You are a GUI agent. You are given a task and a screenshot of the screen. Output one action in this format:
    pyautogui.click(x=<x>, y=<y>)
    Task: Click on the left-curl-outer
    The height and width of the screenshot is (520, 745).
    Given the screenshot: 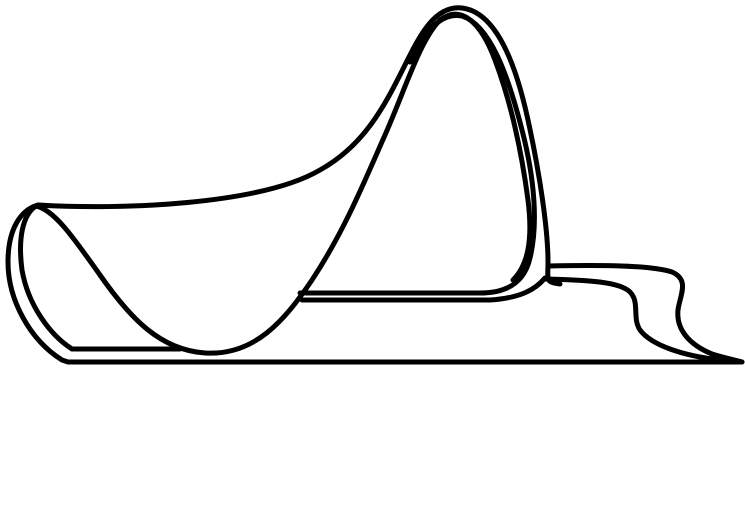 What is the action you would take?
    pyautogui.click(x=38, y=283)
    